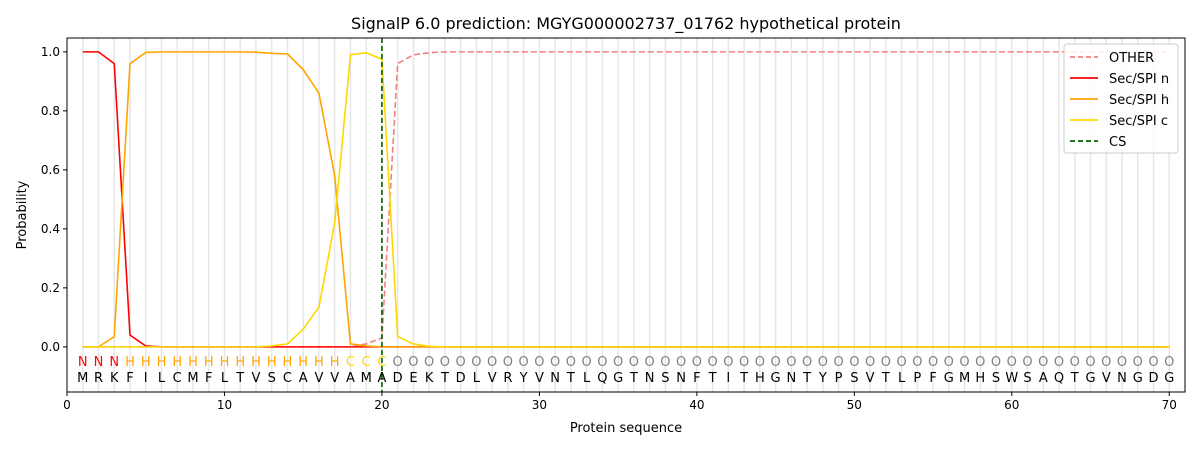 The image size is (1200, 454). What do you see at coordinates (1011, 378) in the screenshot?
I see `residue-label: W` at bounding box center [1011, 378].